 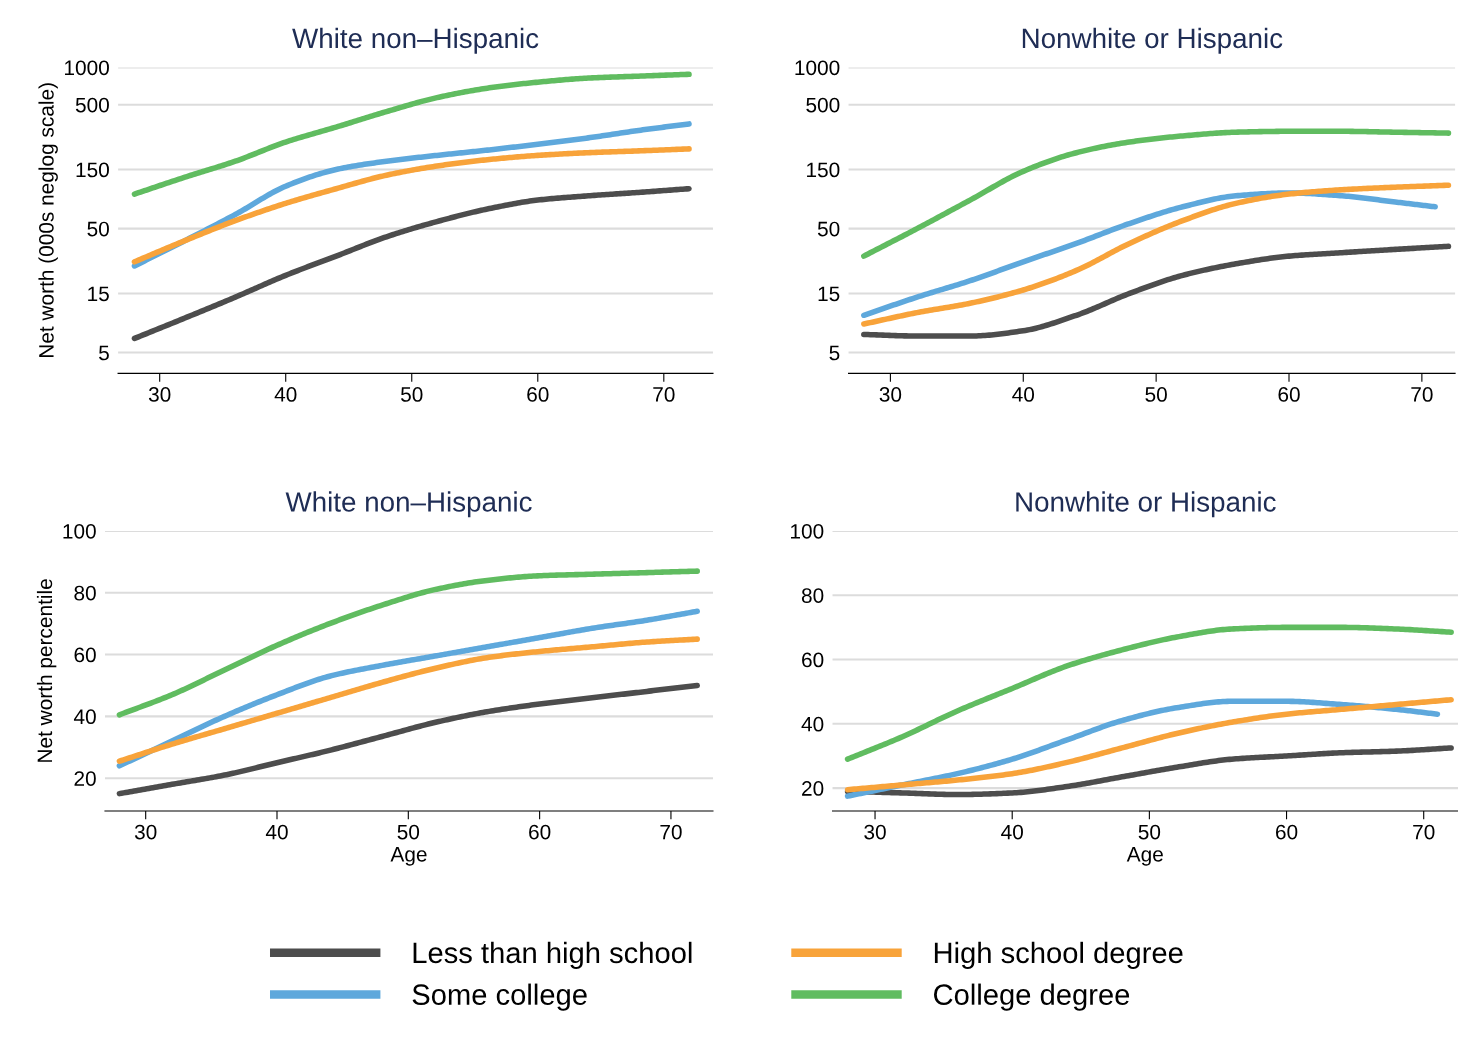 What do you see at coordinates (1032, 997) in the screenshot?
I see `legend-label: College degree` at bounding box center [1032, 997].